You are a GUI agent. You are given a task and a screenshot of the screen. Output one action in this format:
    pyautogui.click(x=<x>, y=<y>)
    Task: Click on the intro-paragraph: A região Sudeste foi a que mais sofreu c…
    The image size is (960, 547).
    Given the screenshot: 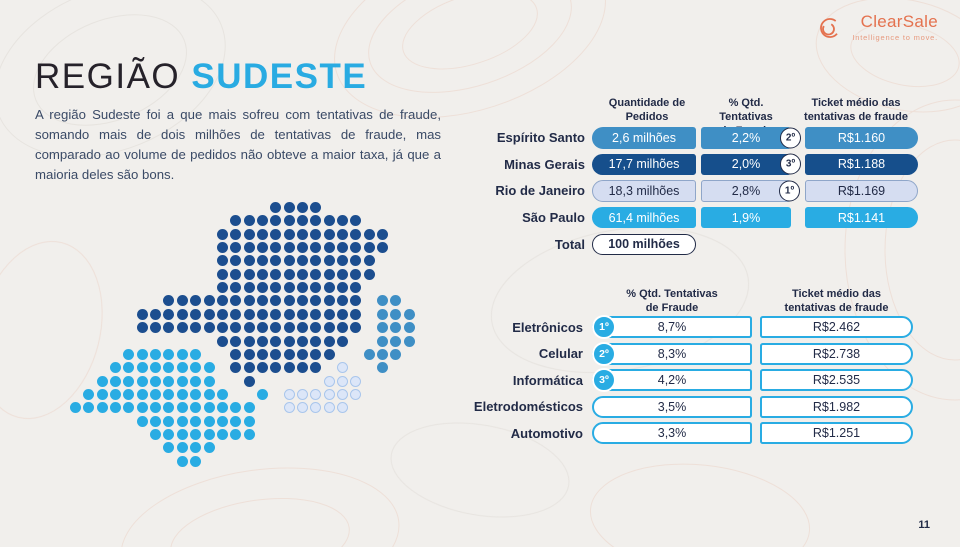 What is the action you would take?
    pyautogui.click(x=238, y=145)
    